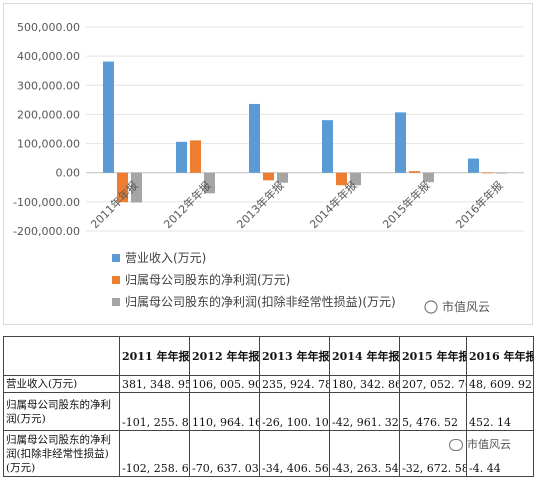 The height and width of the screenshot is (481, 538). What do you see at coordinates (406, 204) in the screenshot?
I see `x-category-label: 2015年年报` at bounding box center [406, 204].